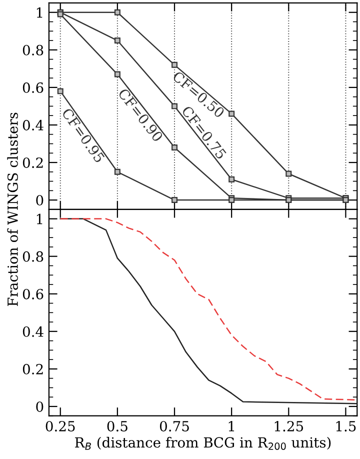  Describe the element at coordinates (174, 426) in the screenshot. I see `x-tick-label: 0.75` at that location.